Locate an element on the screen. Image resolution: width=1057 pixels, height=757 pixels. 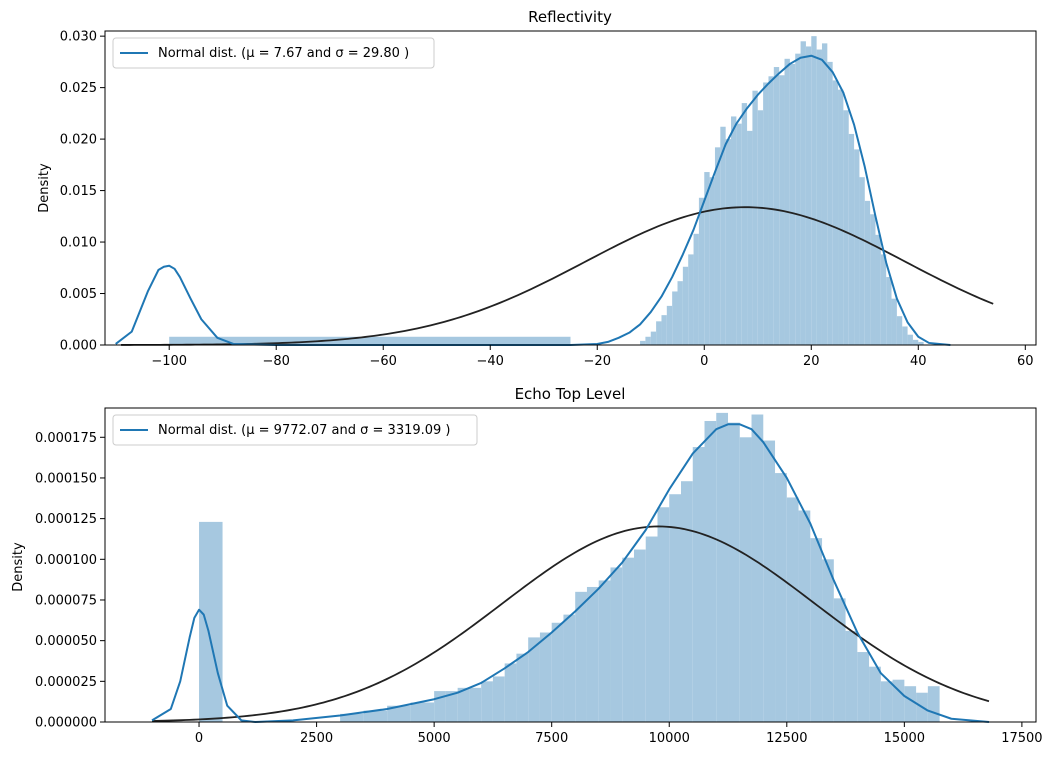
x-axis: −100 −80 −60 −40 −20 0 20 40 60 is located at coordinates (592, 357).